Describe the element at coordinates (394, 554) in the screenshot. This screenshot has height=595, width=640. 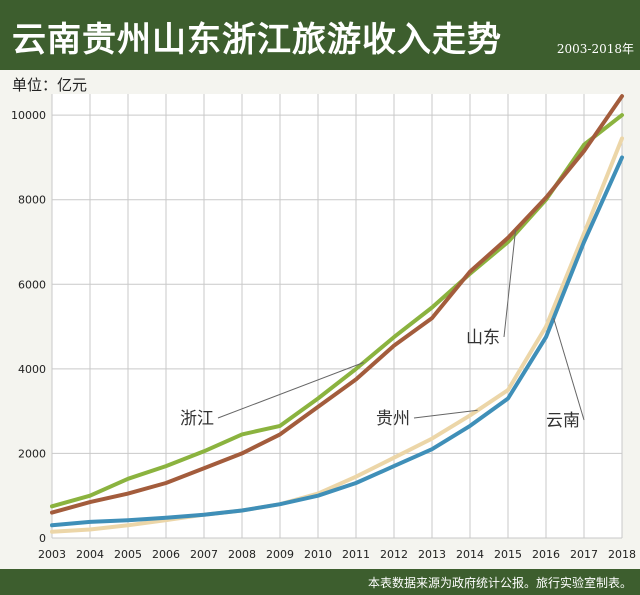
I see `x-tick-label: 2012` at that location.